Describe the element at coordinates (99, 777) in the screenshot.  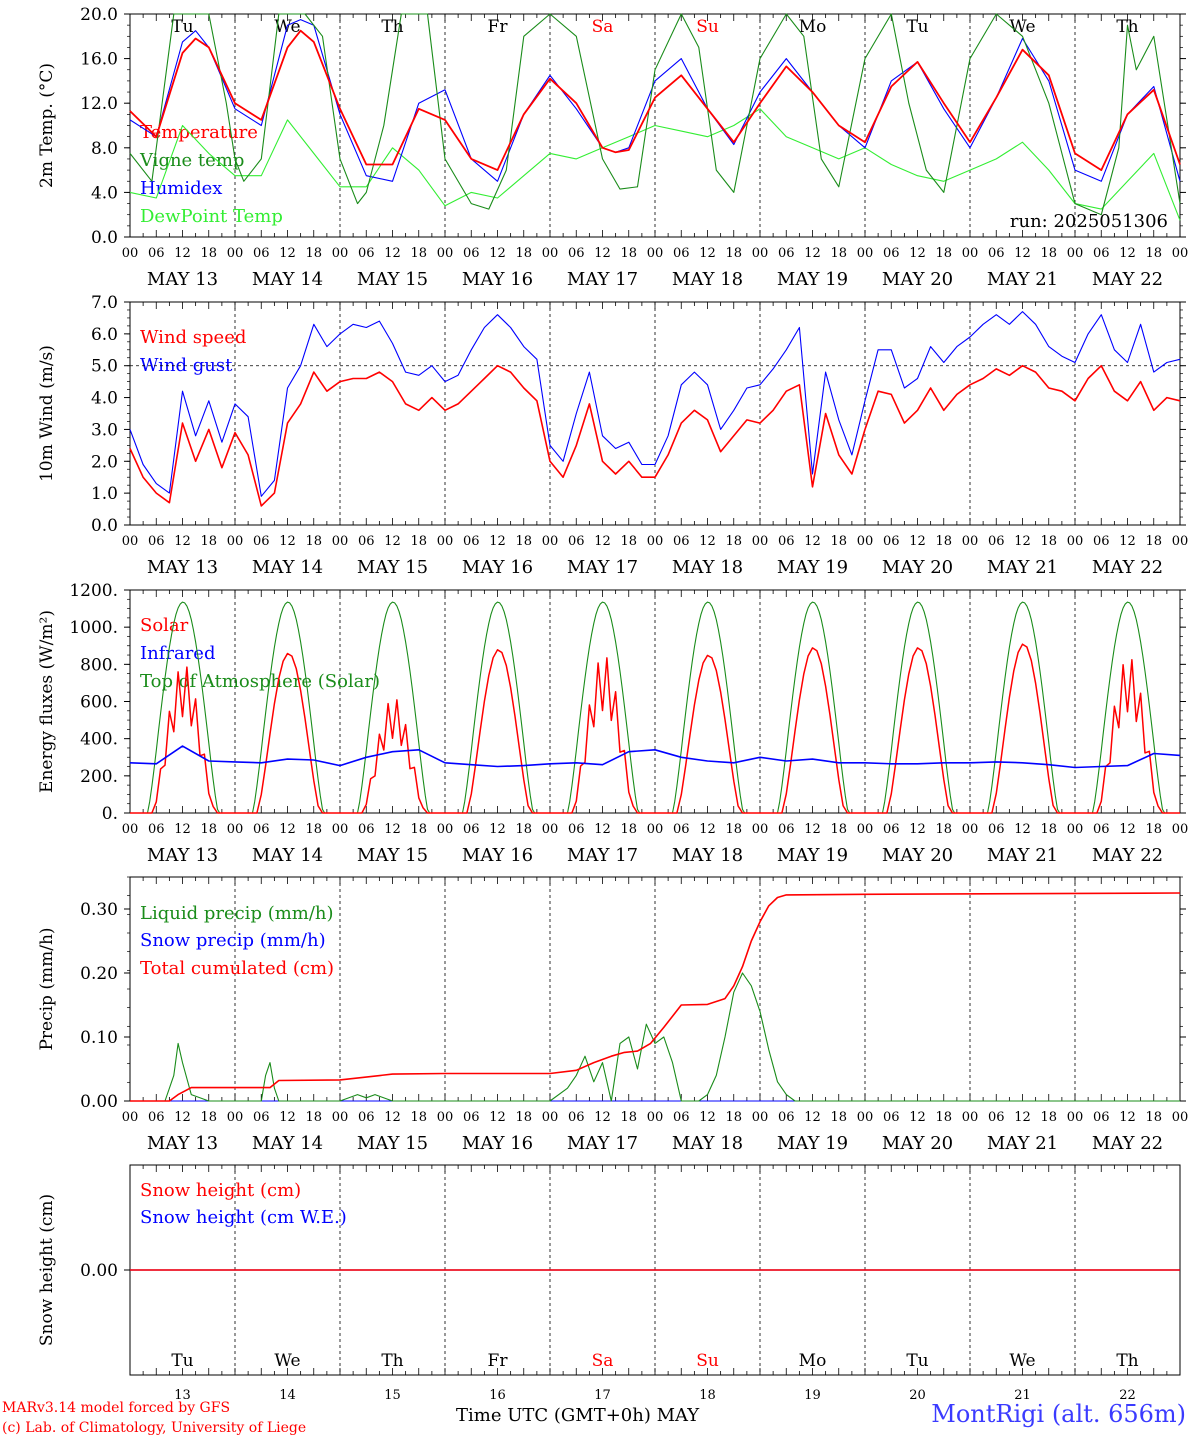
I see `panel-3-ytick-label: 200.` at that location.